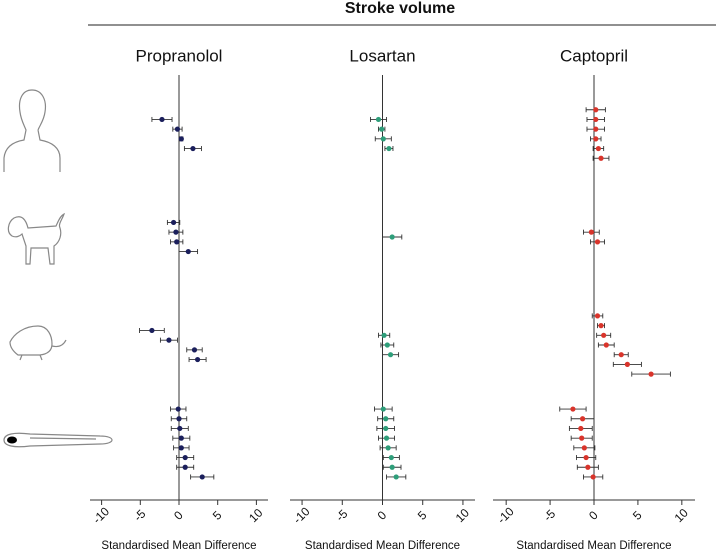 The width and height of the screenshot is (716, 550). I want to click on dog-icon, so click(36, 238).